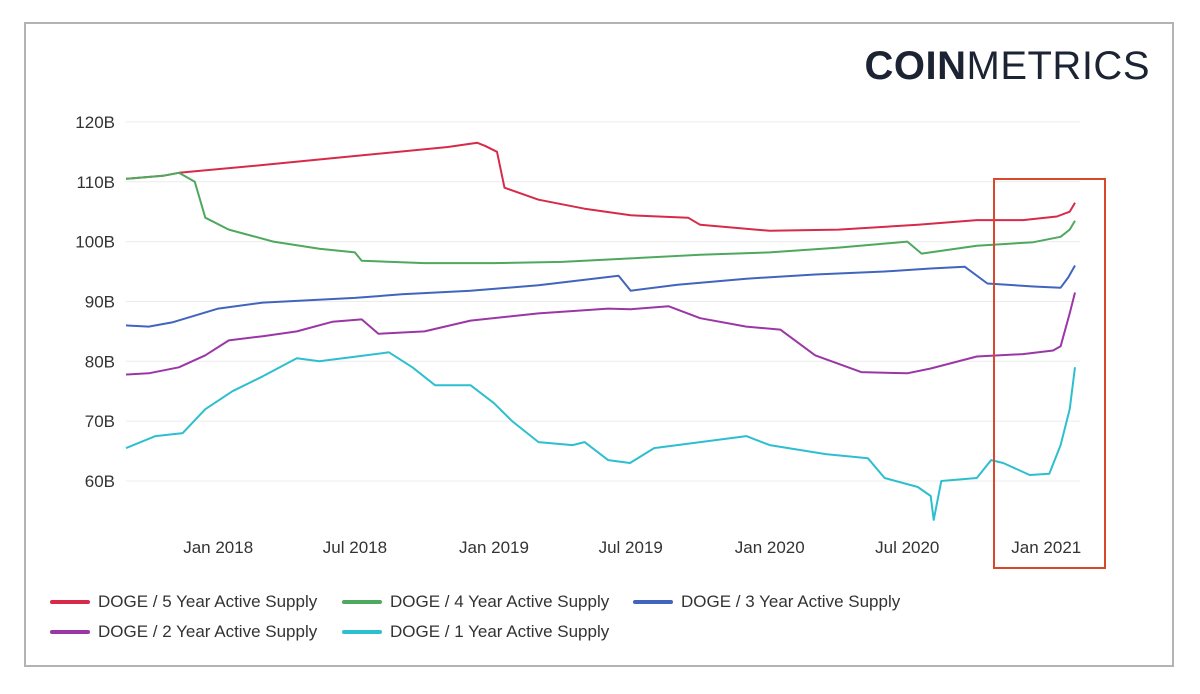 The height and width of the screenshot is (694, 1200). Describe the element at coordinates (500, 601) in the screenshot. I see `legend-label-four-year: DOGE / 4 Year Active Supply` at that location.